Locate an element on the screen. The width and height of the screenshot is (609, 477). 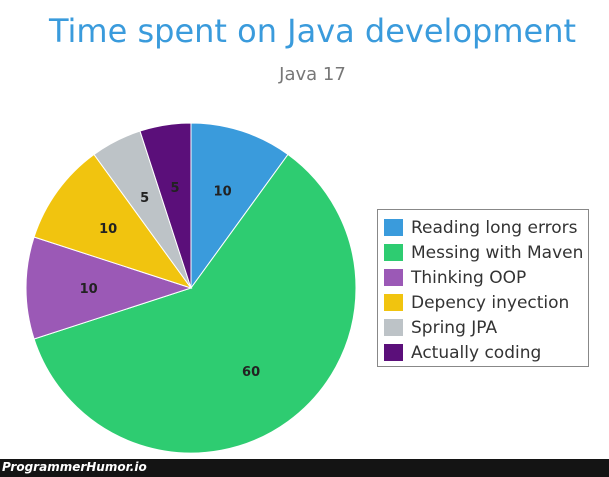
legend-item: Depency inyection is located at coordinates (486, 302).